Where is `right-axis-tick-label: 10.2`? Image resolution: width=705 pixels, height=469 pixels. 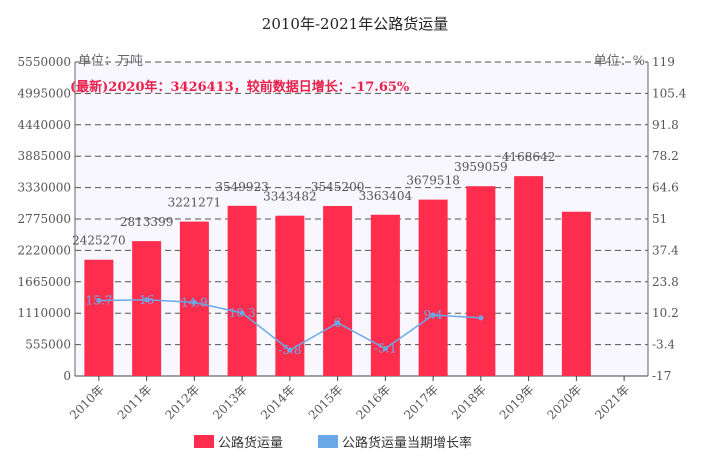
right-axis-tick-label: 10.2 is located at coordinates (665, 313).